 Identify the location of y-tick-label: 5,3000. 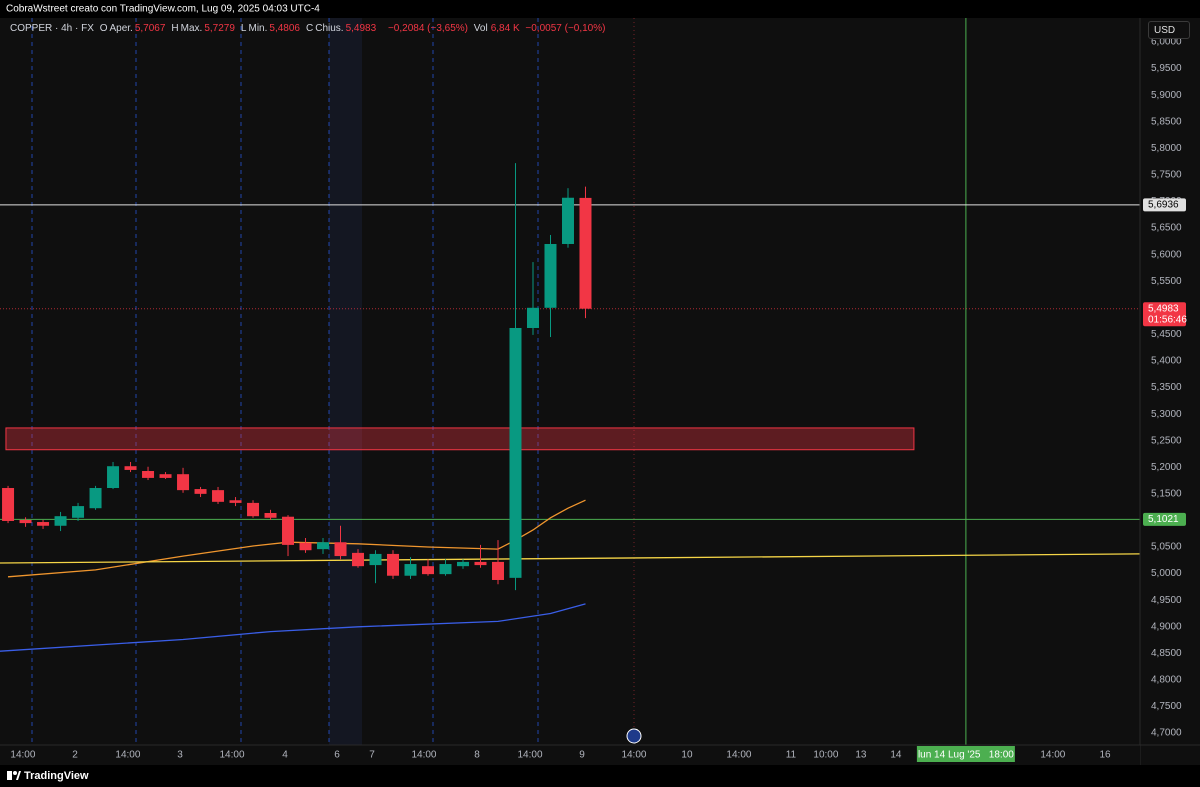
(1166, 414).